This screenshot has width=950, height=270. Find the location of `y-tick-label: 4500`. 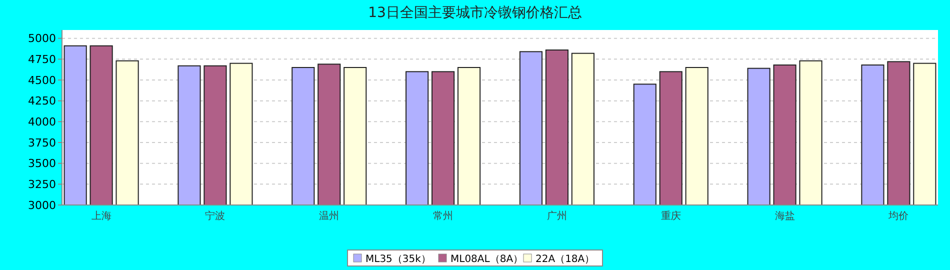

y-tick-label: 4500 is located at coordinates (42, 80).